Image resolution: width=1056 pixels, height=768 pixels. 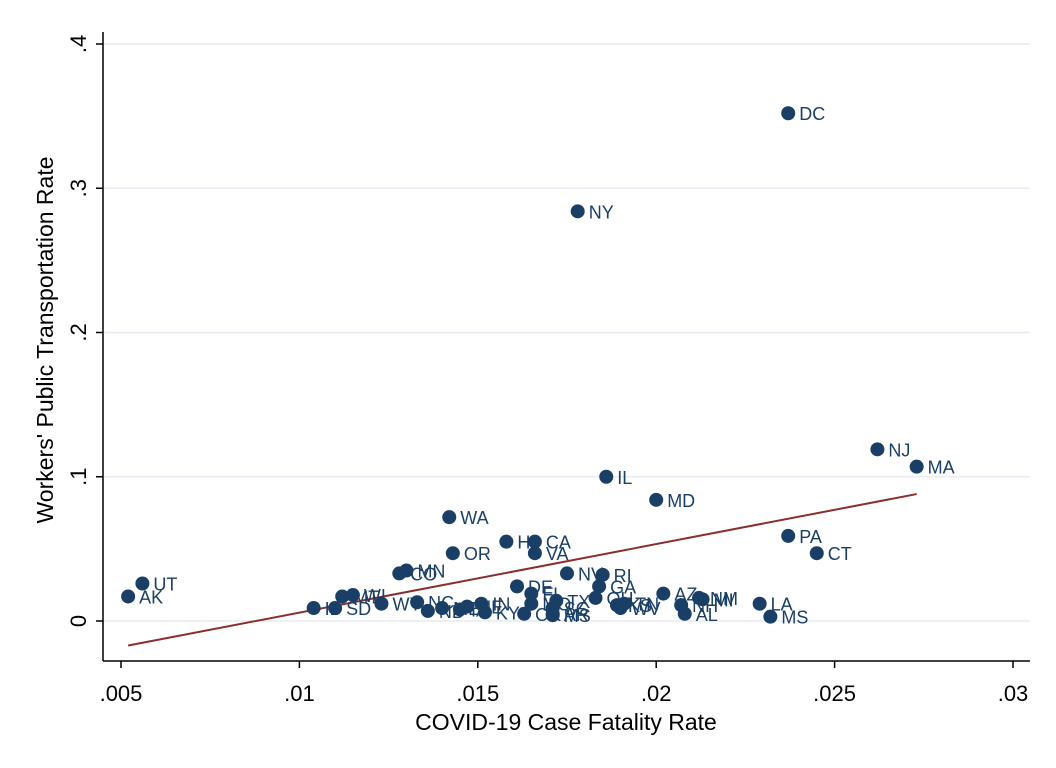 I want to click on data-label: NM, so click(x=724, y=599).